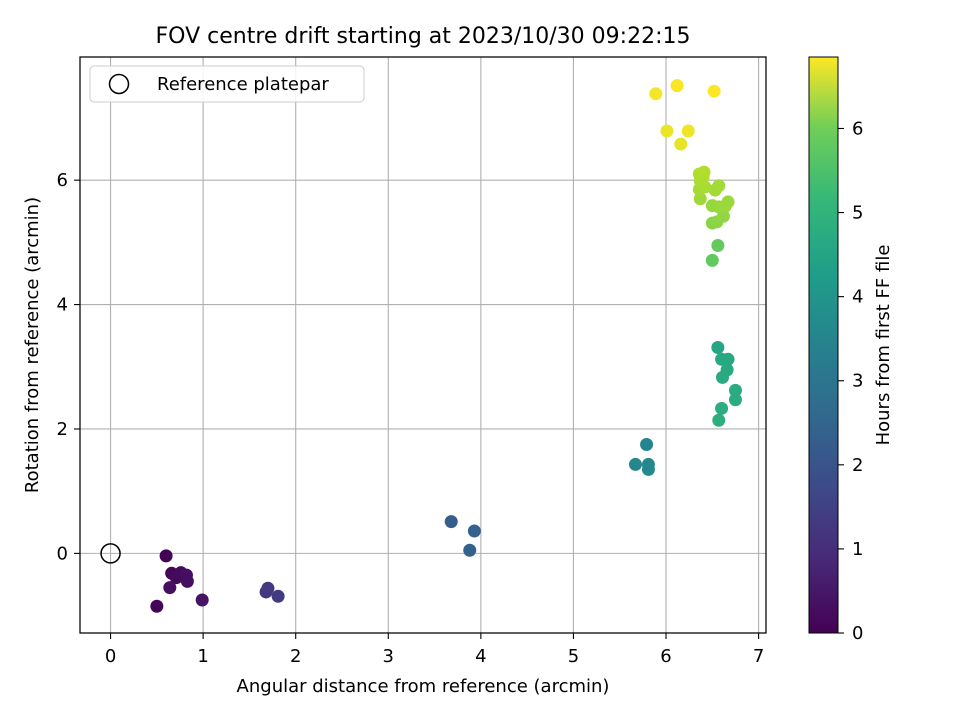 The width and height of the screenshot is (960, 724). Describe the element at coordinates (857, 297) in the screenshot. I see `colorbar-tick-label: 4` at that location.